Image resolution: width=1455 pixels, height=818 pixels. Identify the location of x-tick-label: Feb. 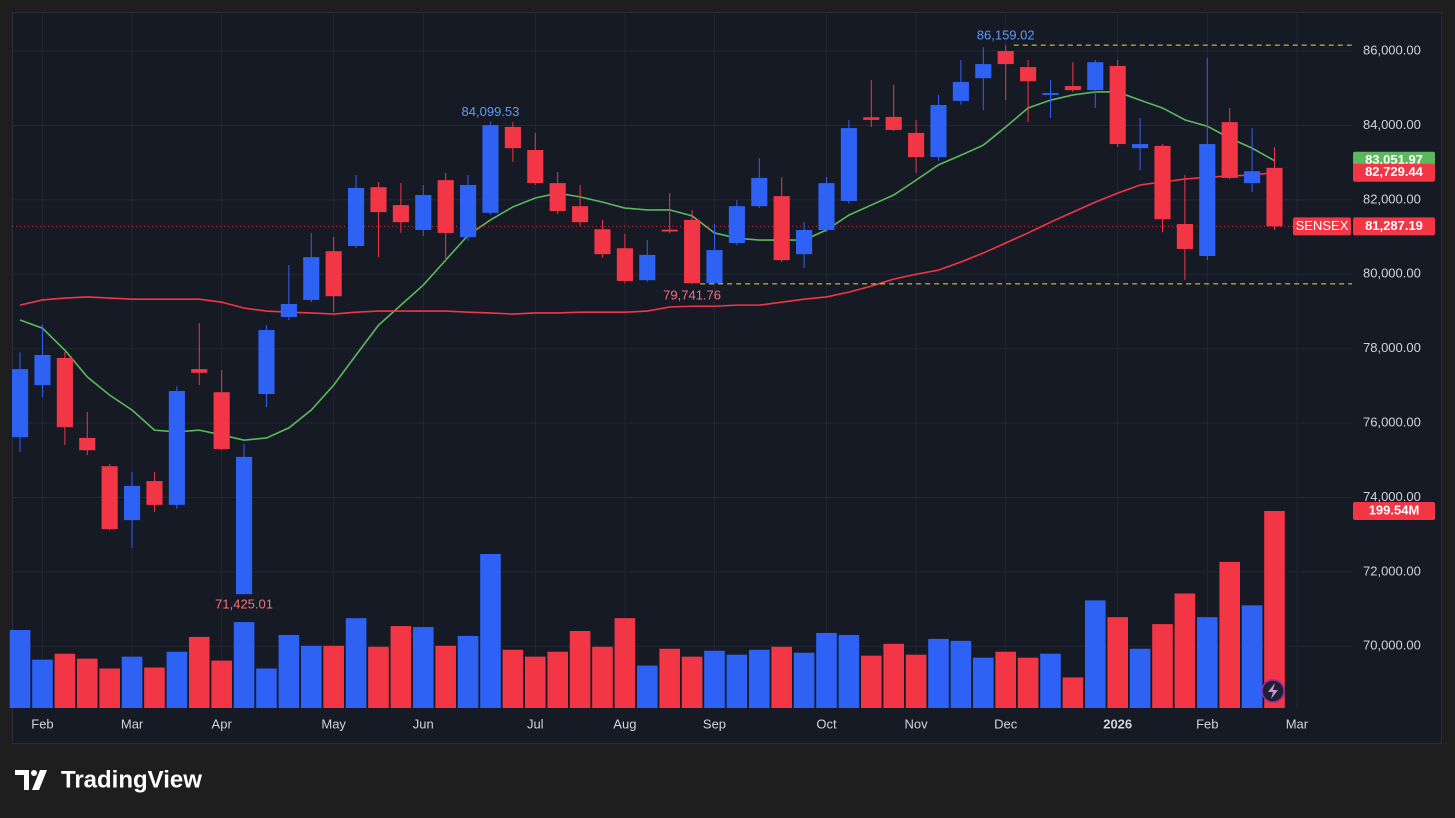
(42, 723).